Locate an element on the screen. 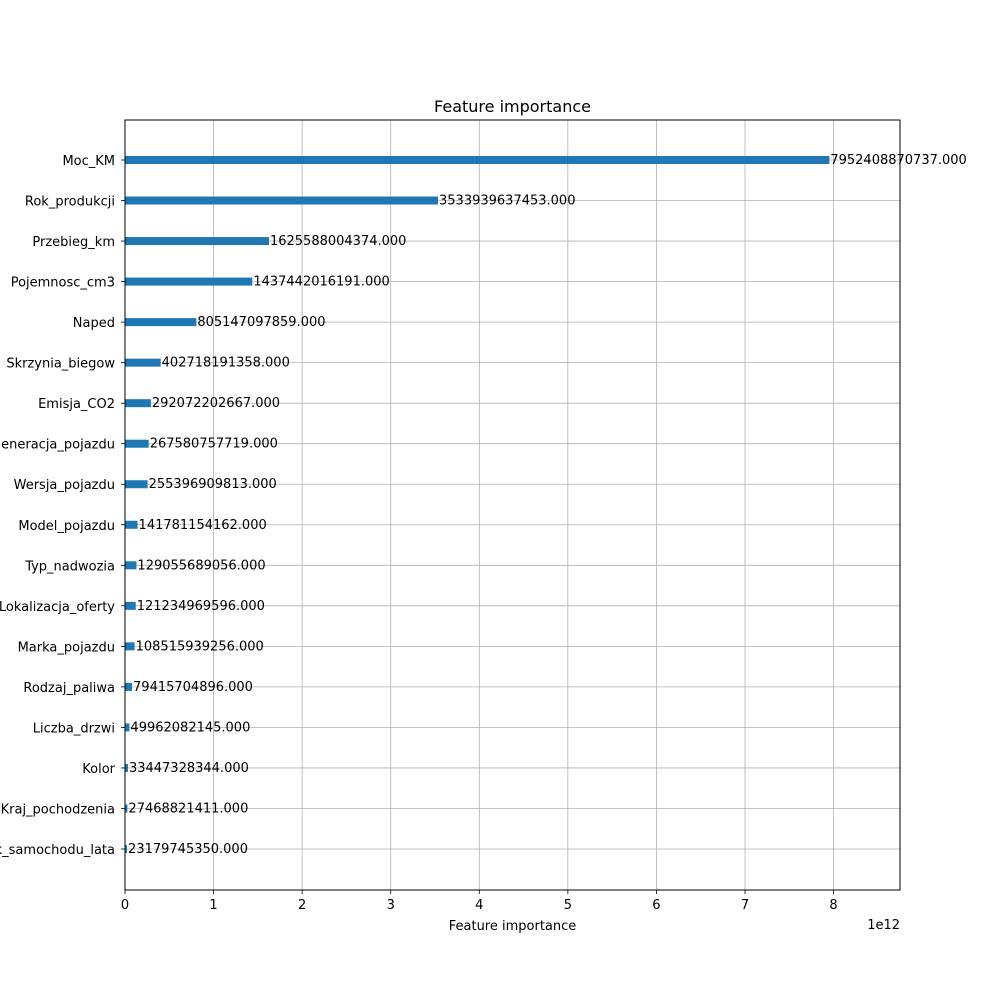 Image resolution: width=1000 pixels, height=1000 pixels. y-tick-label: Lokalizacja_oferty is located at coordinates (57, 607).